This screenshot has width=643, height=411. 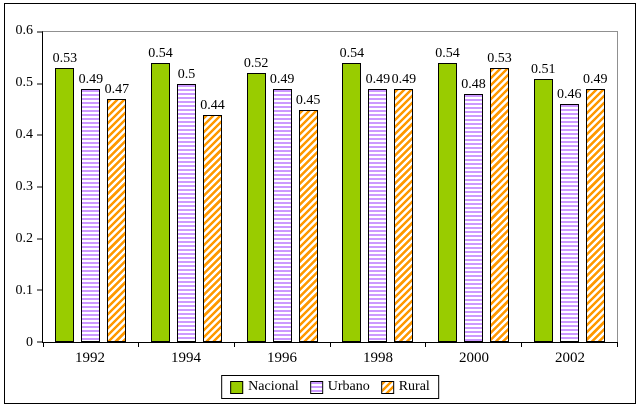 What do you see at coordinates (308, 100) in the screenshot?
I see `bar-value-label: 0.45` at bounding box center [308, 100].